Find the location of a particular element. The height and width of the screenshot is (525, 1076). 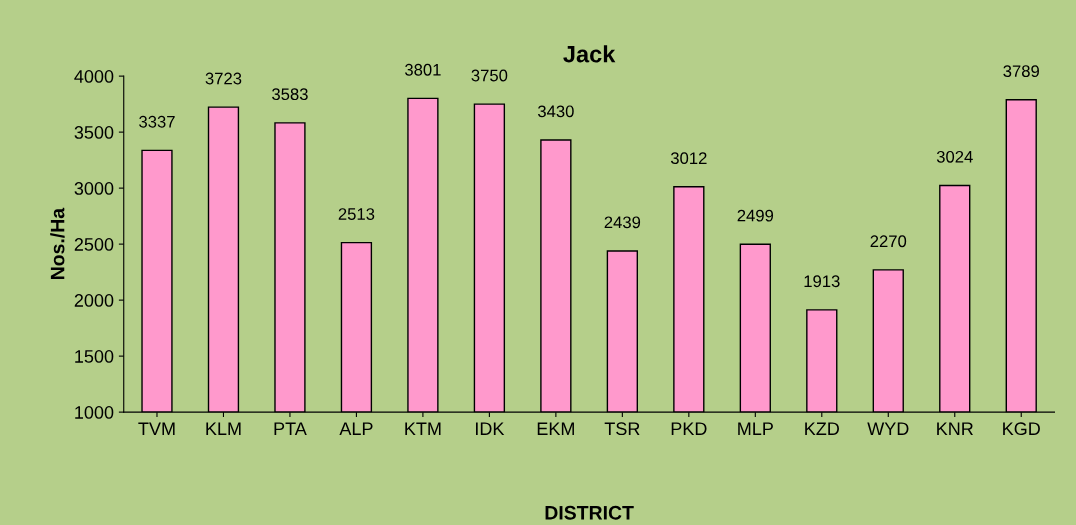

x-tick-label: ALP is located at coordinates (356, 428).